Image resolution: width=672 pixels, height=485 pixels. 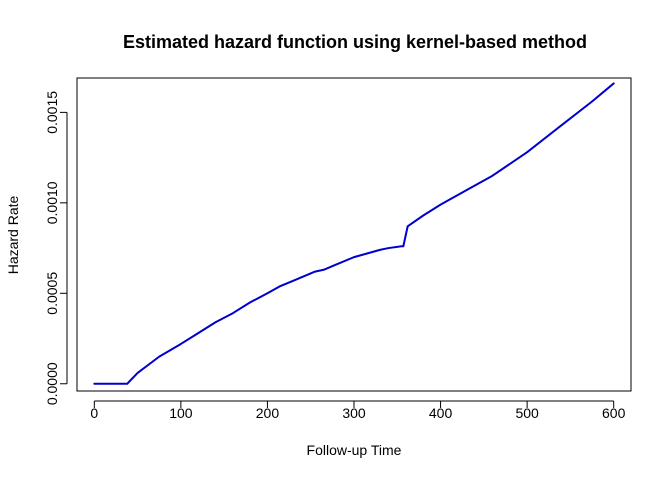 I want to click on x-axis: 0 100 200 300 400 500 600, so click(x=358, y=410).